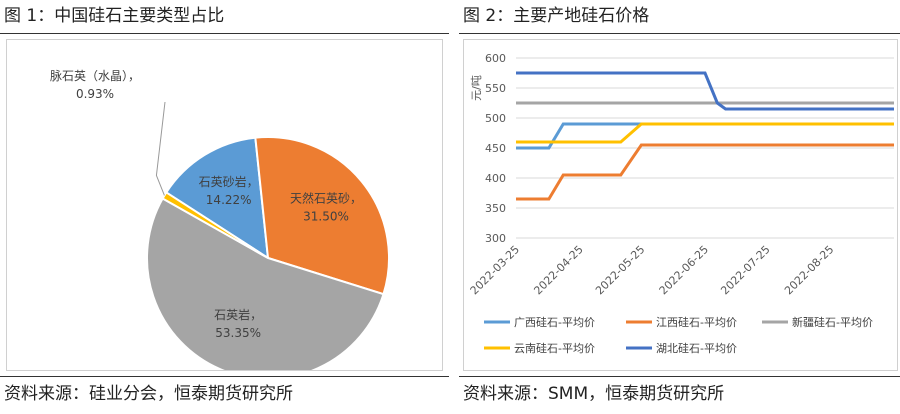  Describe the element at coordinates (495, 178) in the screenshot. I see `y-tick-label-2: 400` at that location.